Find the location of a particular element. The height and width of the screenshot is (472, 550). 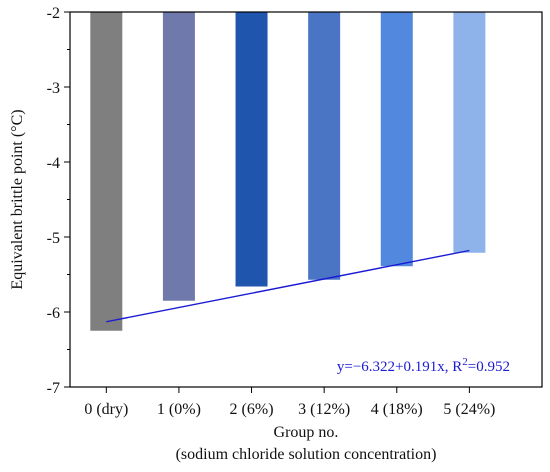

y-tick-label-0: -2 is located at coordinates (53, 13).